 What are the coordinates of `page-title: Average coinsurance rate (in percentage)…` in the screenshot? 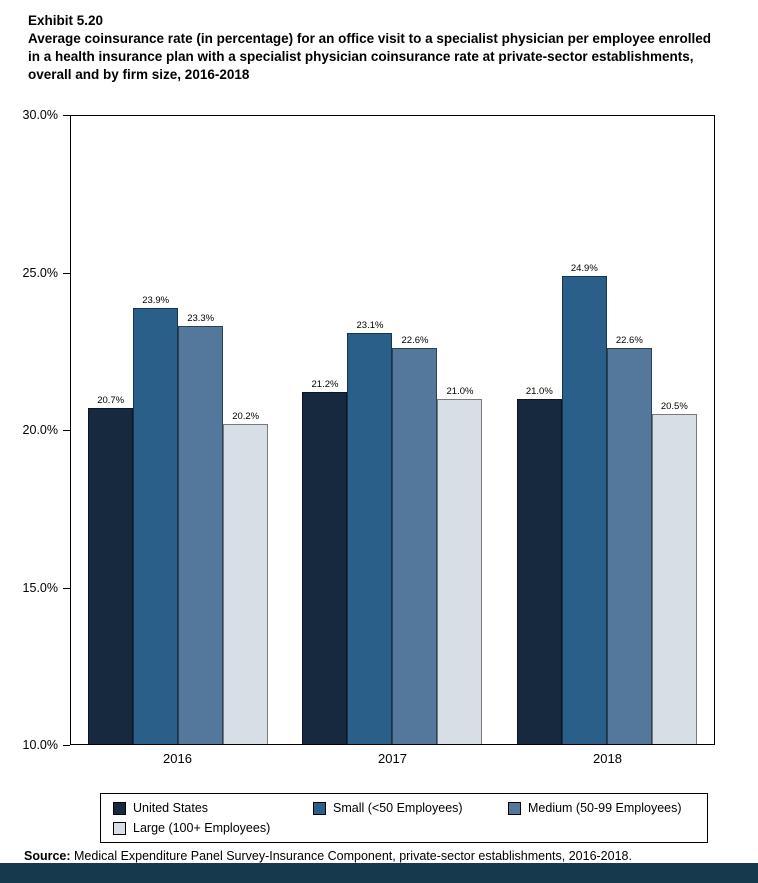 It's located at (369, 56).